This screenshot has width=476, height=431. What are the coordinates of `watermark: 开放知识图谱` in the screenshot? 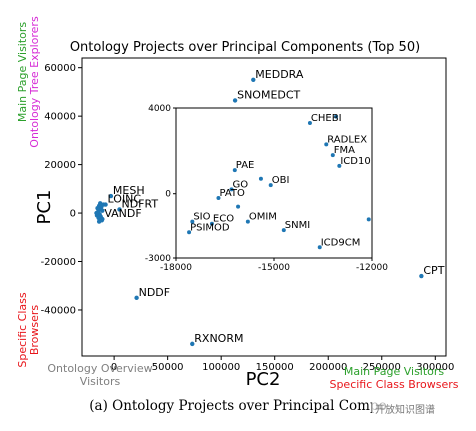 It's located at (405, 408).